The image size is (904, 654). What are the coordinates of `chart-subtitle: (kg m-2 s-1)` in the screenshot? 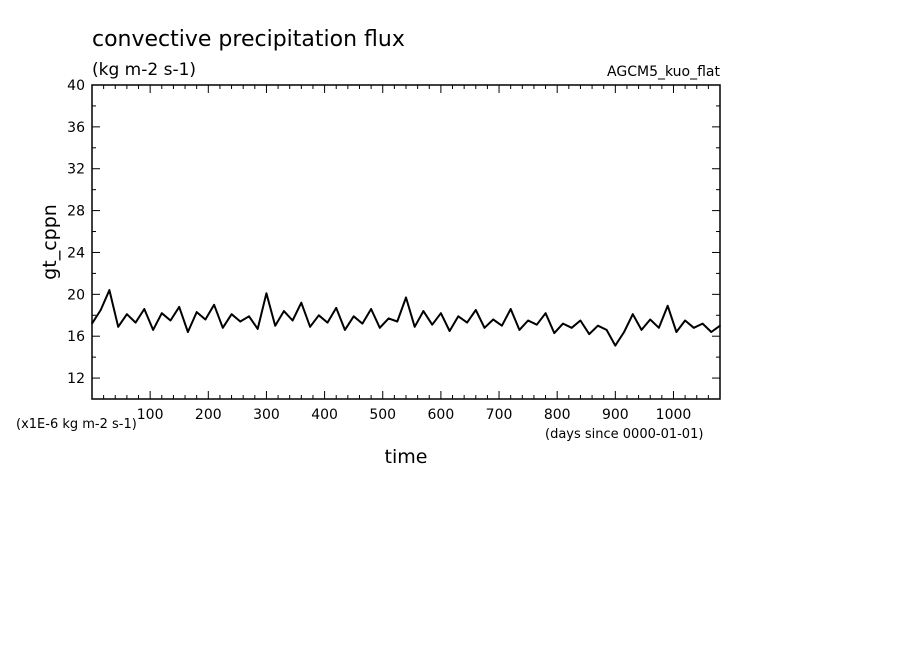 It's located at (144, 70).